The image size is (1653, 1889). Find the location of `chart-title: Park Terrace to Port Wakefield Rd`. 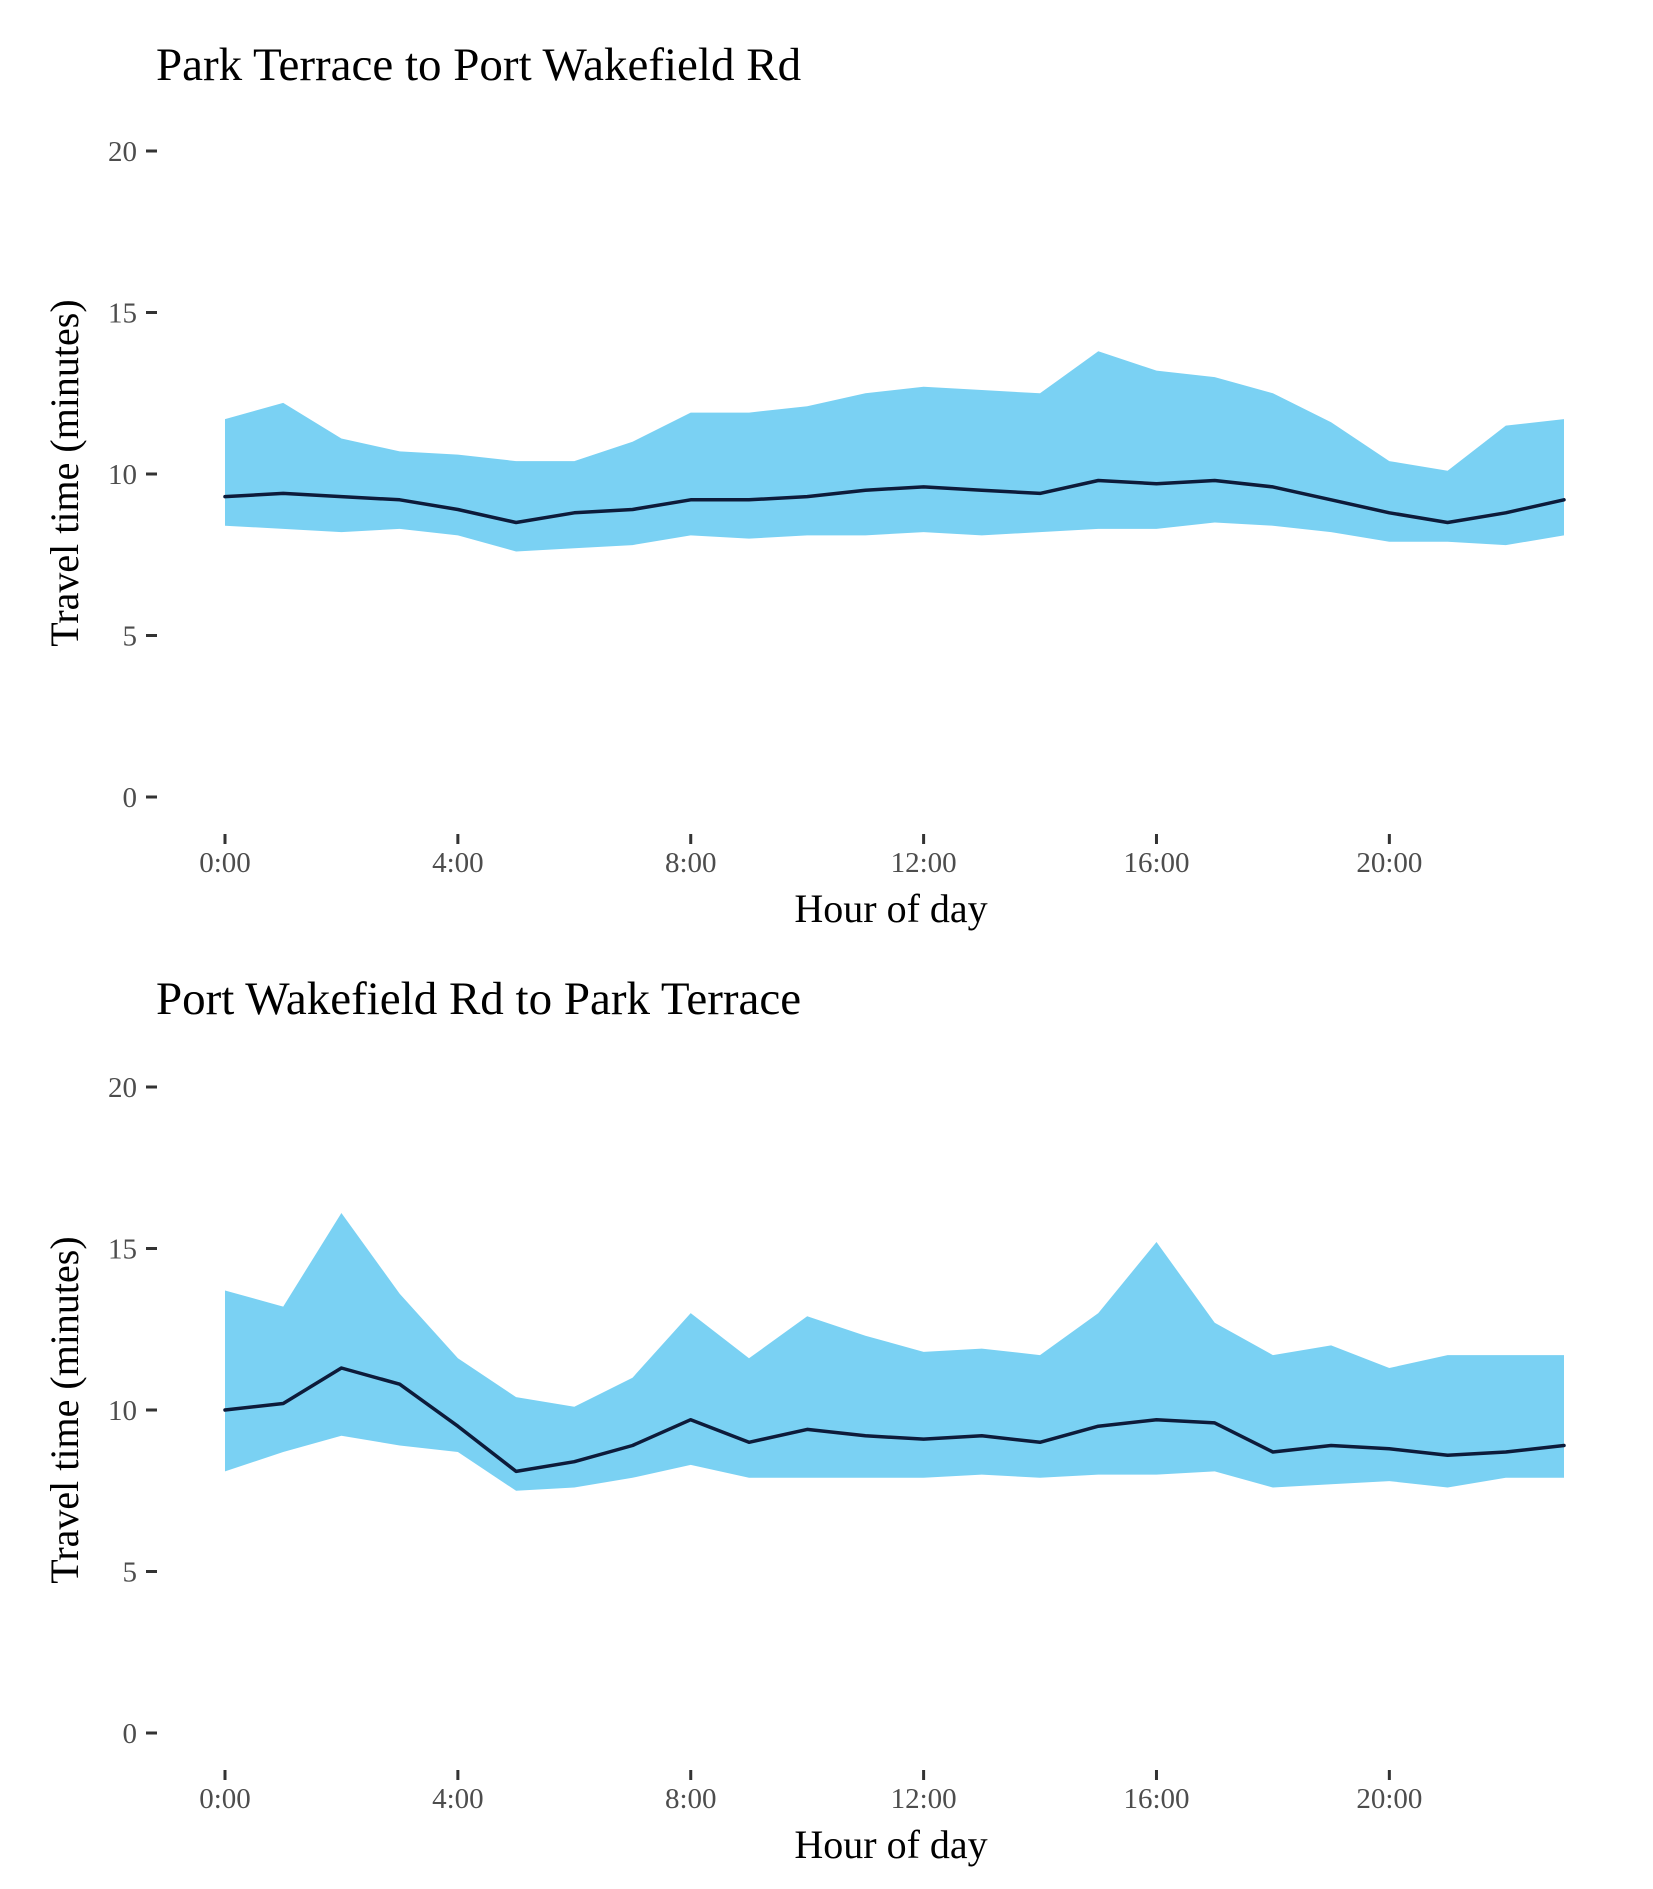

chart-title: Park Terrace to Port Wakefield Rd is located at coordinates (478, 65).